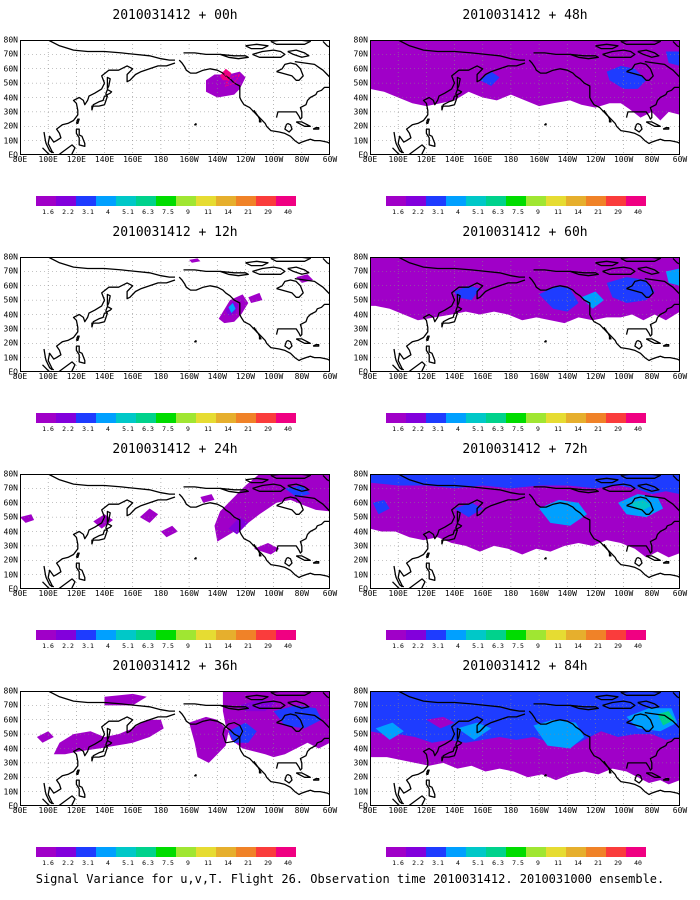 This screenshot has height=900, width=700. What do you see at coordinates (418, 646) in the screenshot?
I see `colorbar-label: 2.2` at bounding box center [418, 646].